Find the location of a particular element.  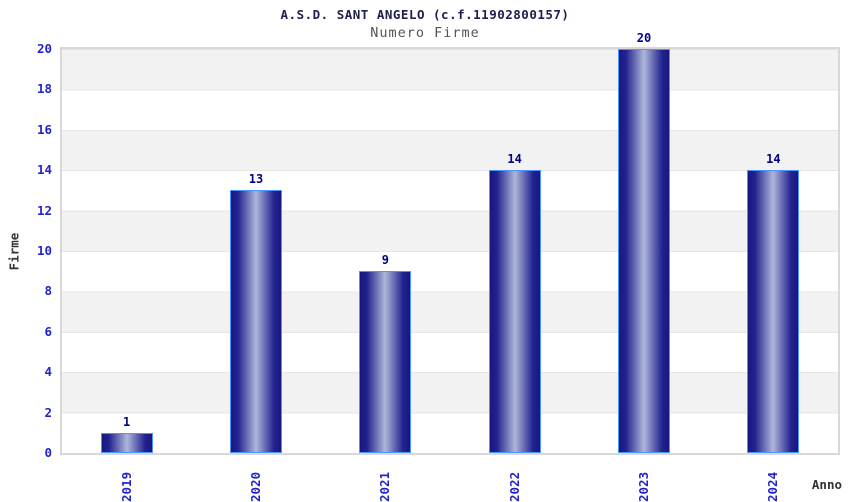

x-tick-label: 2021 is located at coordinates (385, 486).